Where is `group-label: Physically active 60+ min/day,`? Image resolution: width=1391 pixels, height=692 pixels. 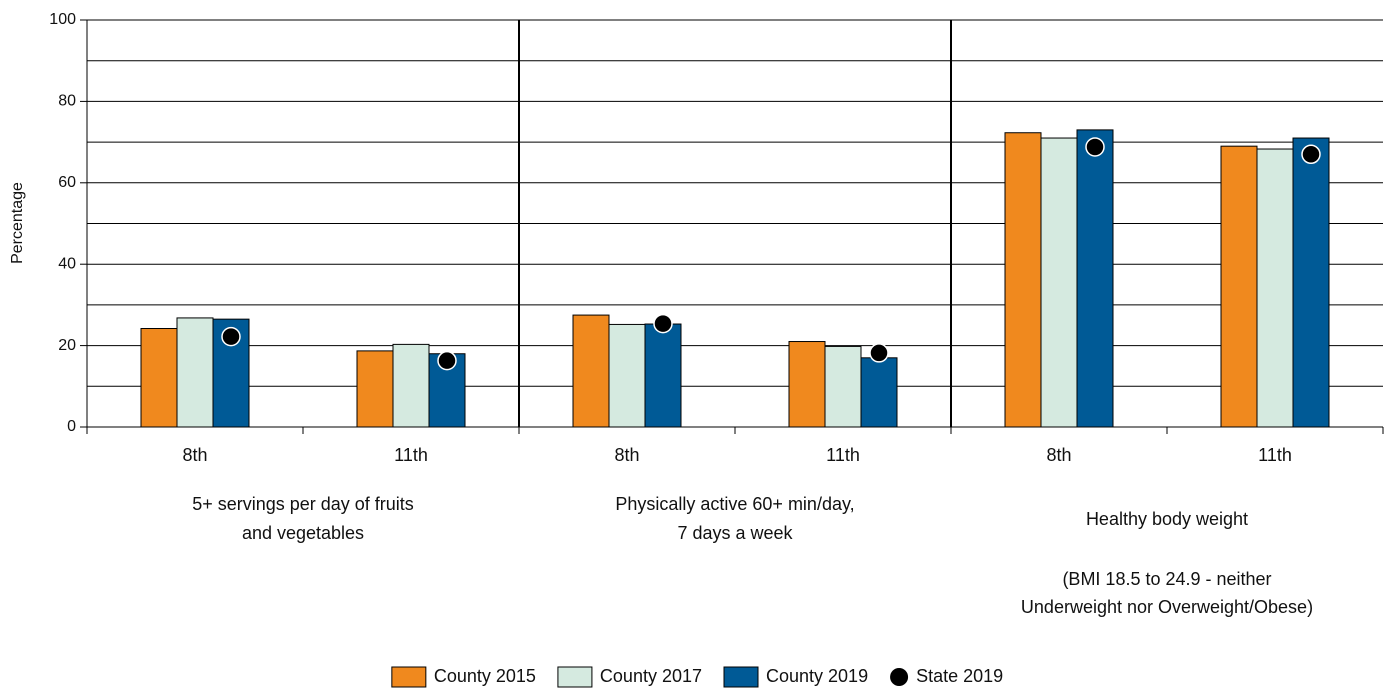 group-label: Physically active 60+ min/day, is located at coordinates (734, 504).